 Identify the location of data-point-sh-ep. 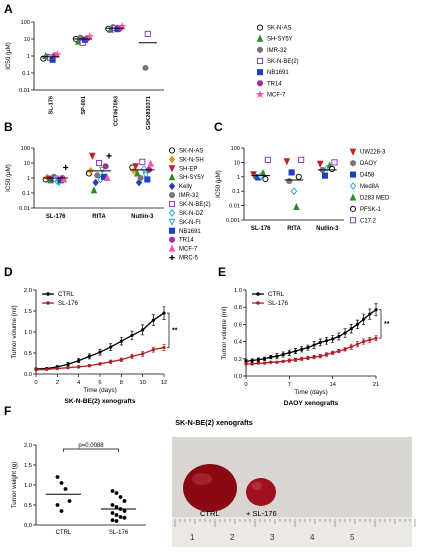
(92, 156).